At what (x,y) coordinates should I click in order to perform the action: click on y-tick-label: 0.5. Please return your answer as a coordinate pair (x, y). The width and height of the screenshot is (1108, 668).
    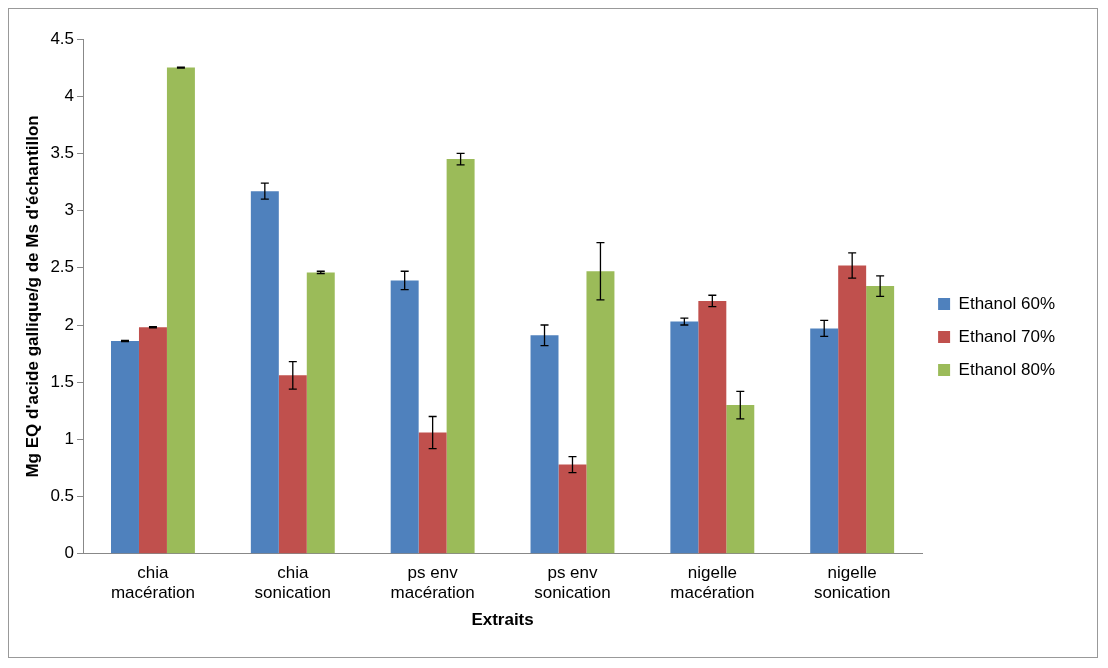
    Looking at the image, I should click on (62, 496).